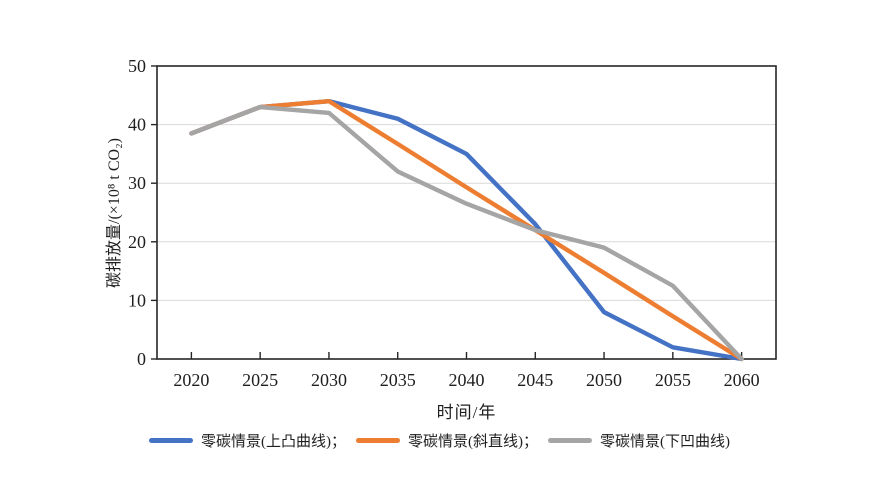  Describe the element at coordinates (273, 442) in the screenshot. I see `legend-label-0: 零碳情景(上凸曲线)；` at that location.